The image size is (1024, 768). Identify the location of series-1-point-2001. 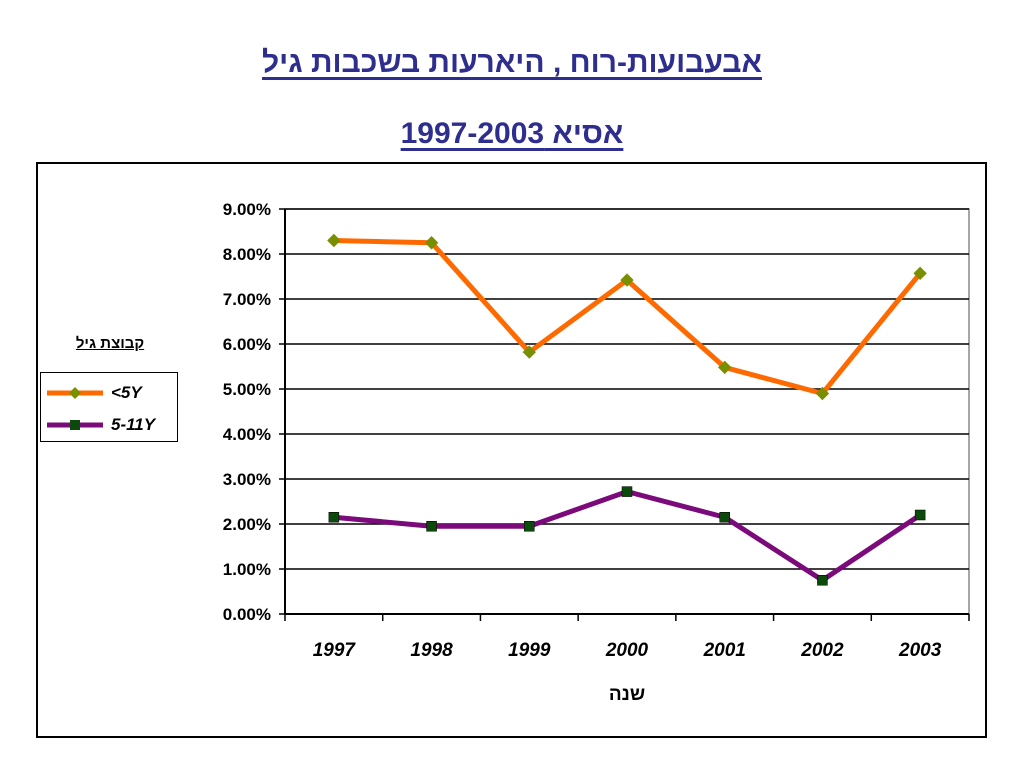
(725, 367).